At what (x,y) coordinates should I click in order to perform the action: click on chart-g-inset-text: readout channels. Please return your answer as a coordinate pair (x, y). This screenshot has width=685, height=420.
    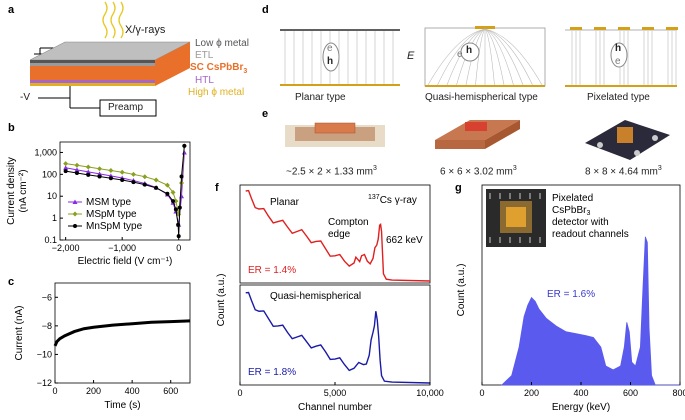
    Looking at the image, I should click on (590, 234).